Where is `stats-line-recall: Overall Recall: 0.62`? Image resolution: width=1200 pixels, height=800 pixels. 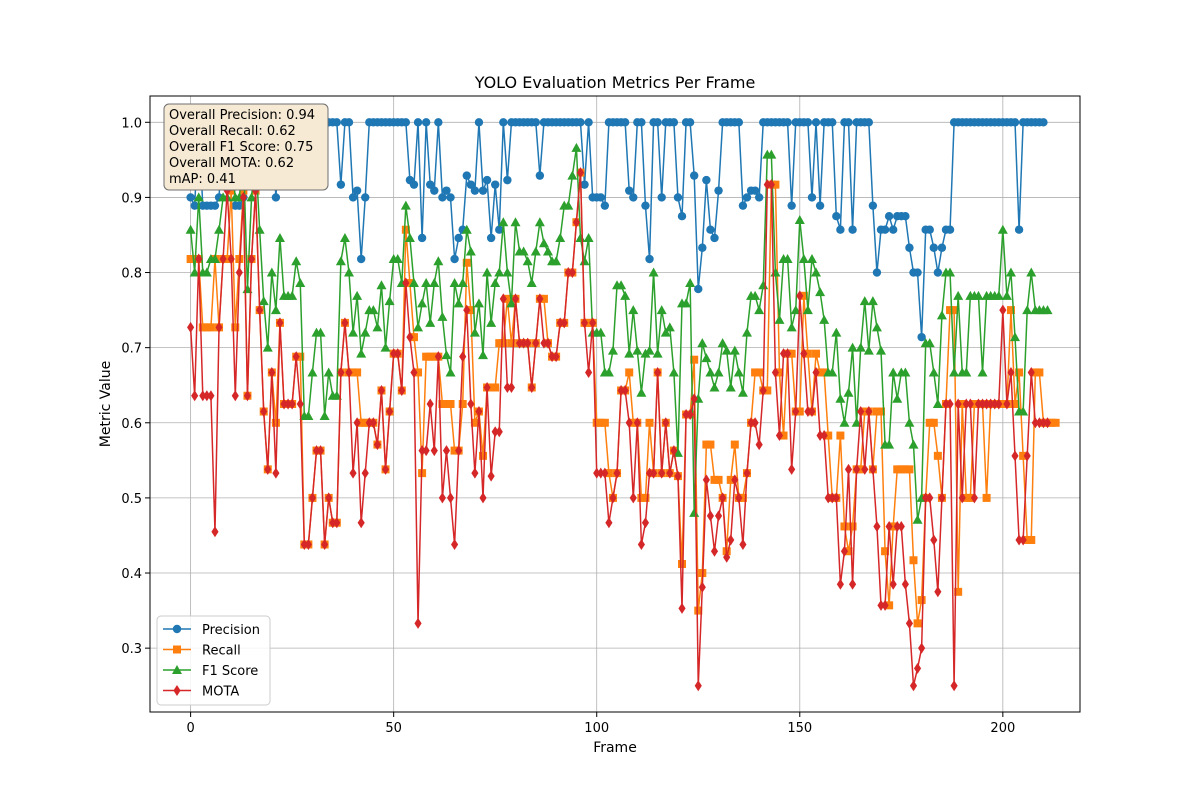
stats-line-recall: Overall Recall: 0.62 is located at coordinates (232, 131).